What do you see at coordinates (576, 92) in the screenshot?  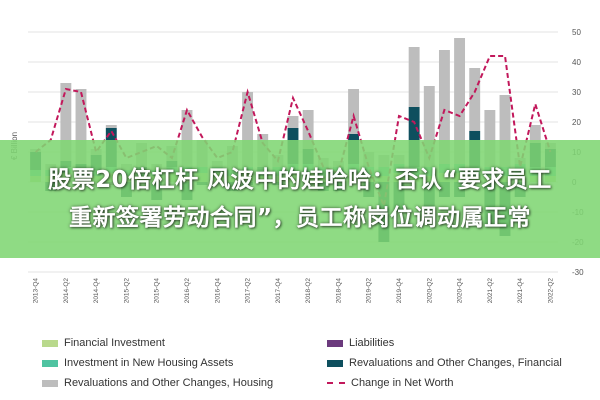 I see `y-tick-label: 30` at bounding box center [576, 92].